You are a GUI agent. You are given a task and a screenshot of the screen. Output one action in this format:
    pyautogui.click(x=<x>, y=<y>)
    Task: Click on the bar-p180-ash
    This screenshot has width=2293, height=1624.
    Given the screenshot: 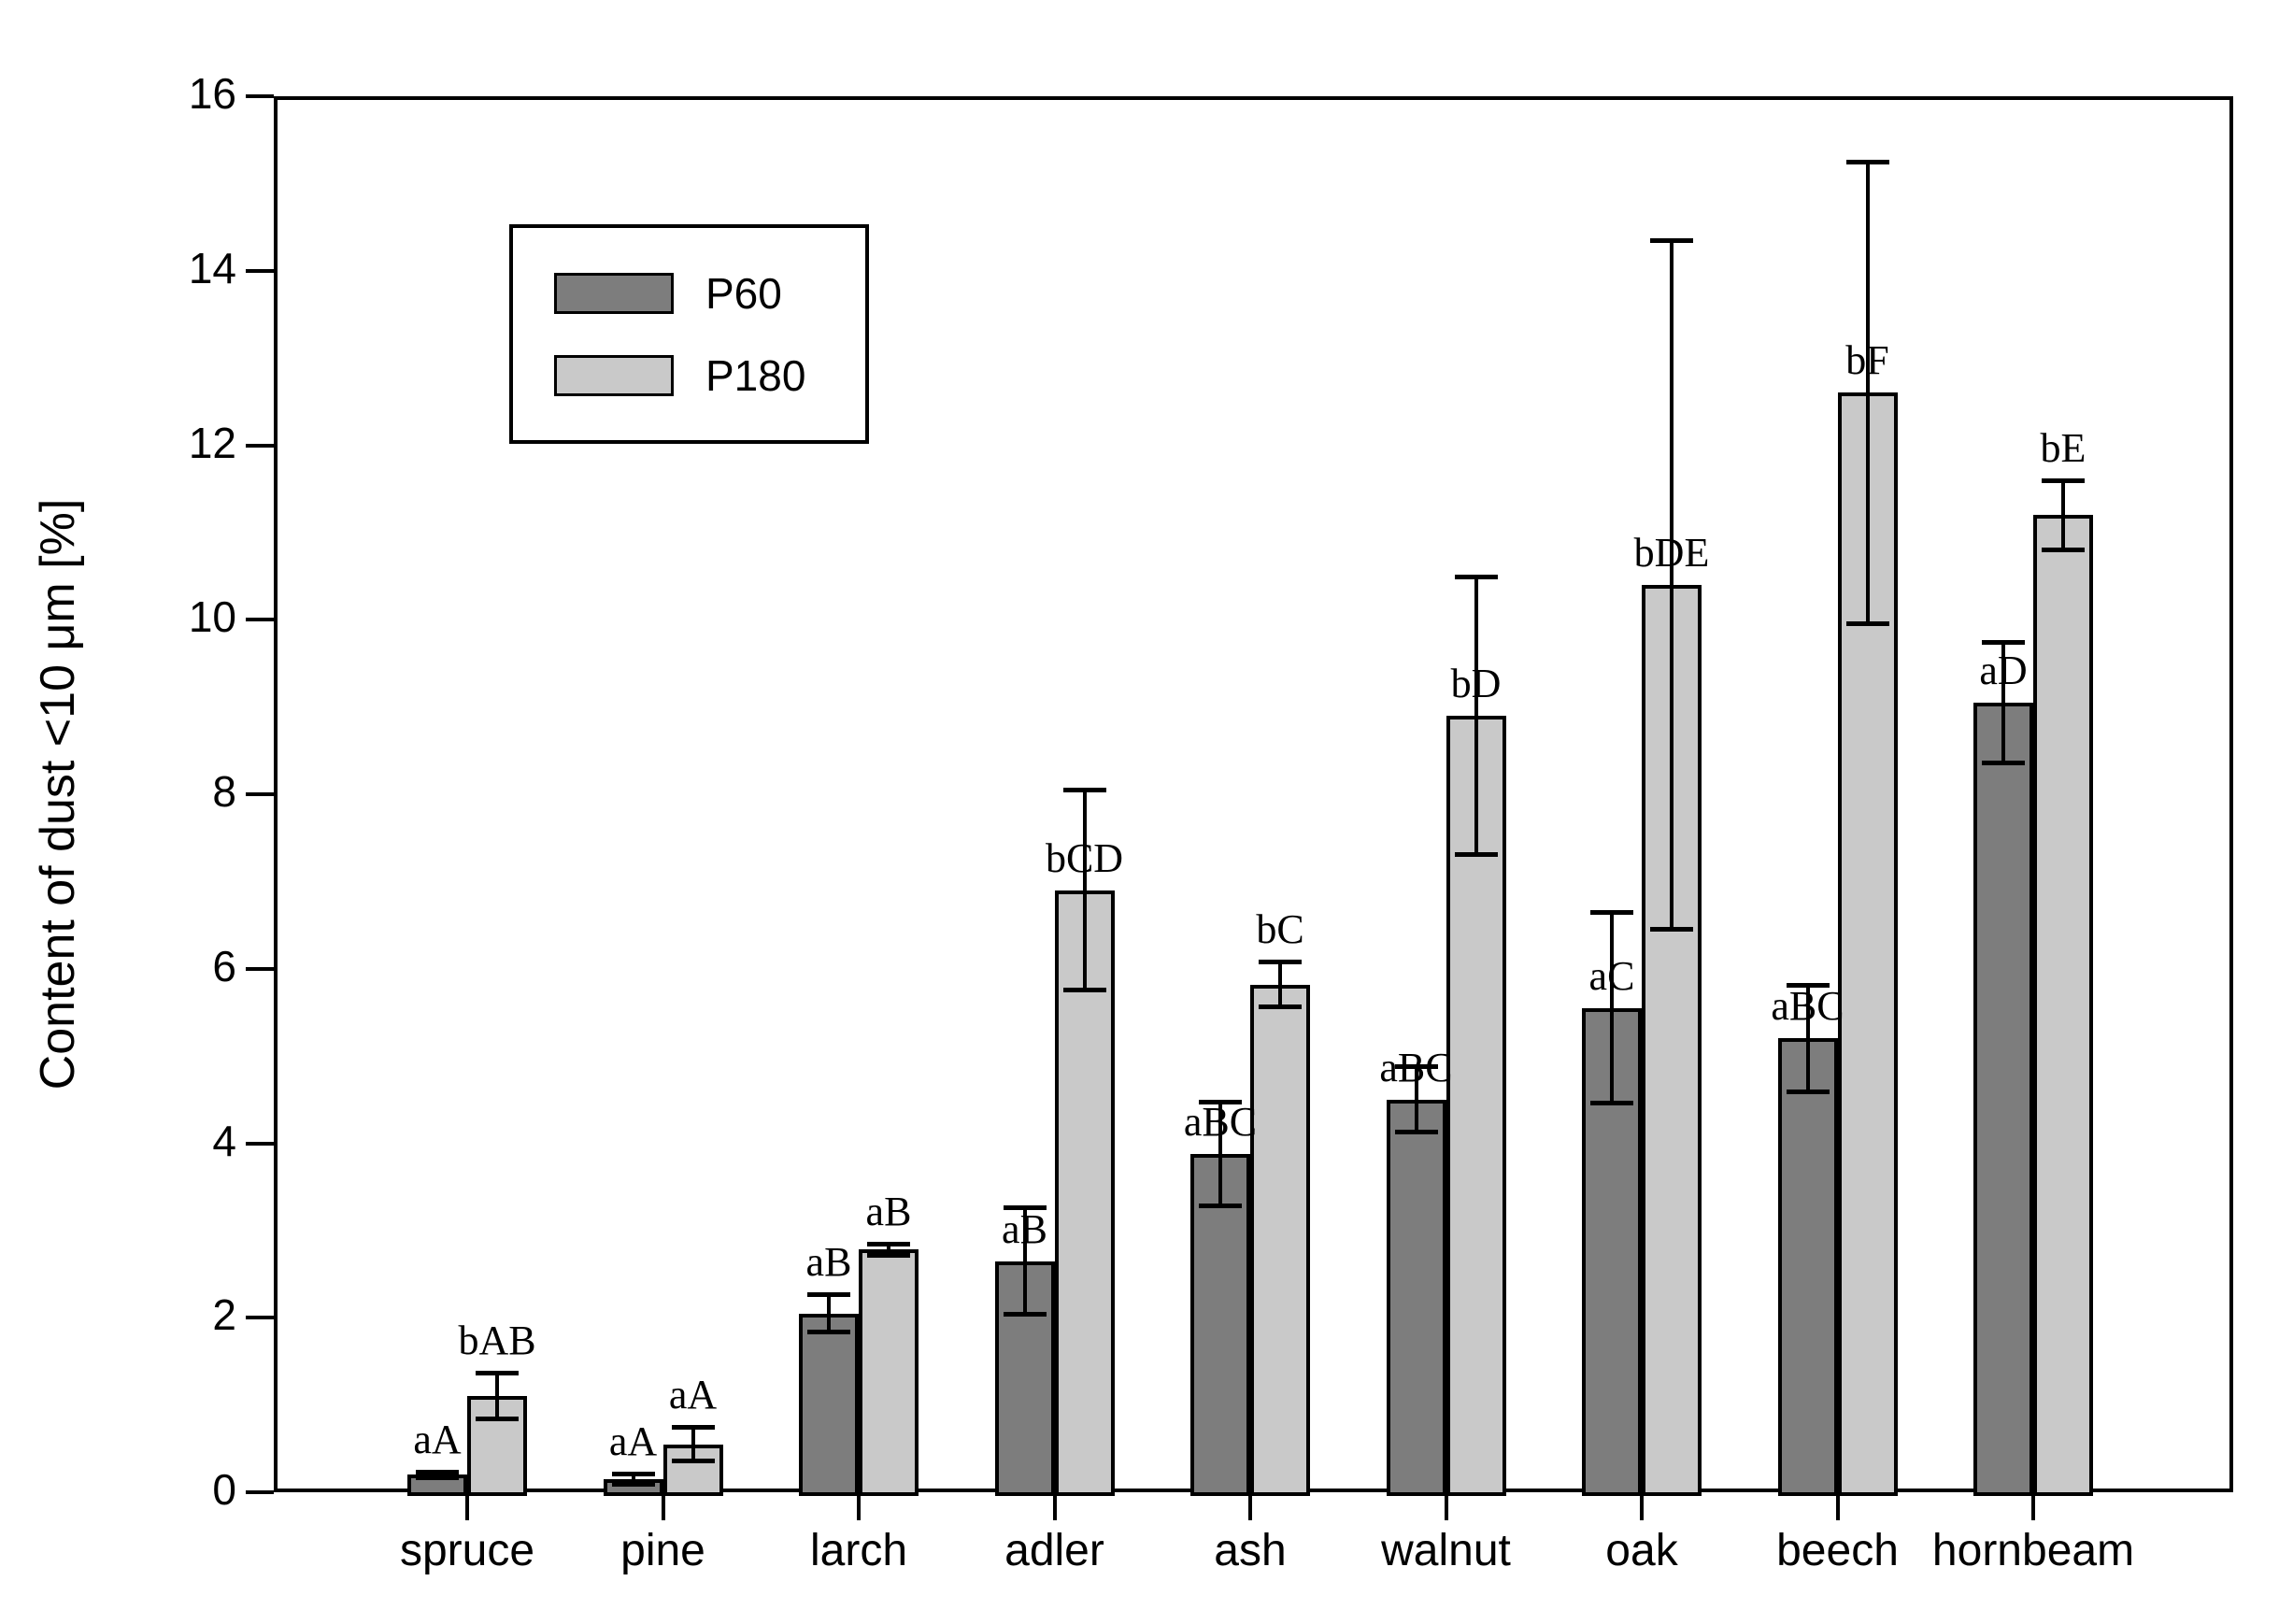 What is the action you would take?
    pyautogui.click(x=1280, y=1240)
    